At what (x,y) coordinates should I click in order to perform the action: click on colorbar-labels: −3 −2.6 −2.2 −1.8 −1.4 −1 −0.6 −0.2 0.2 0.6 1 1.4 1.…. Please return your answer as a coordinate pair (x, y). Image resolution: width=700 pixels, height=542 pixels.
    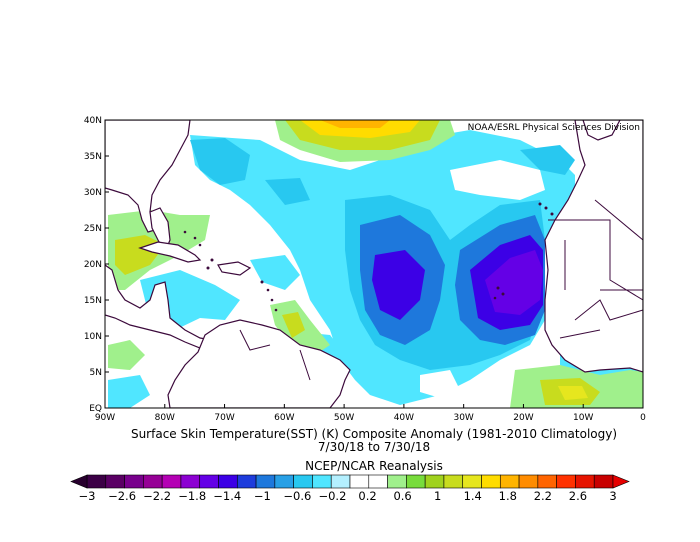
    Looking at the image, I should click on (348, 496).